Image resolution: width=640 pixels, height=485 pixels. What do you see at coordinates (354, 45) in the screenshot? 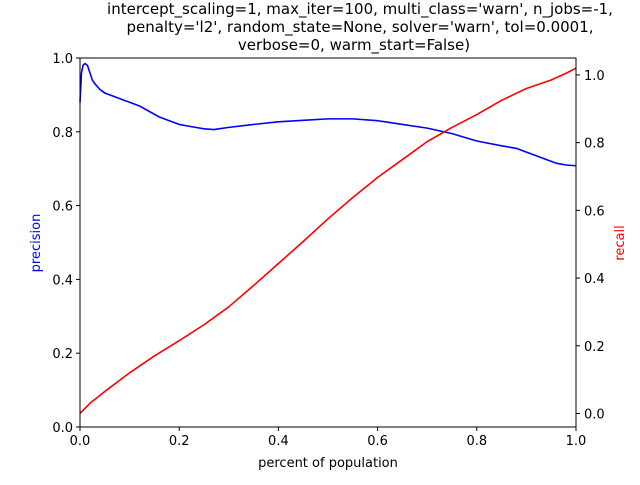
I see `title-line-3: verbose=0, warm_start=False)` at bounding box center [354, 45].